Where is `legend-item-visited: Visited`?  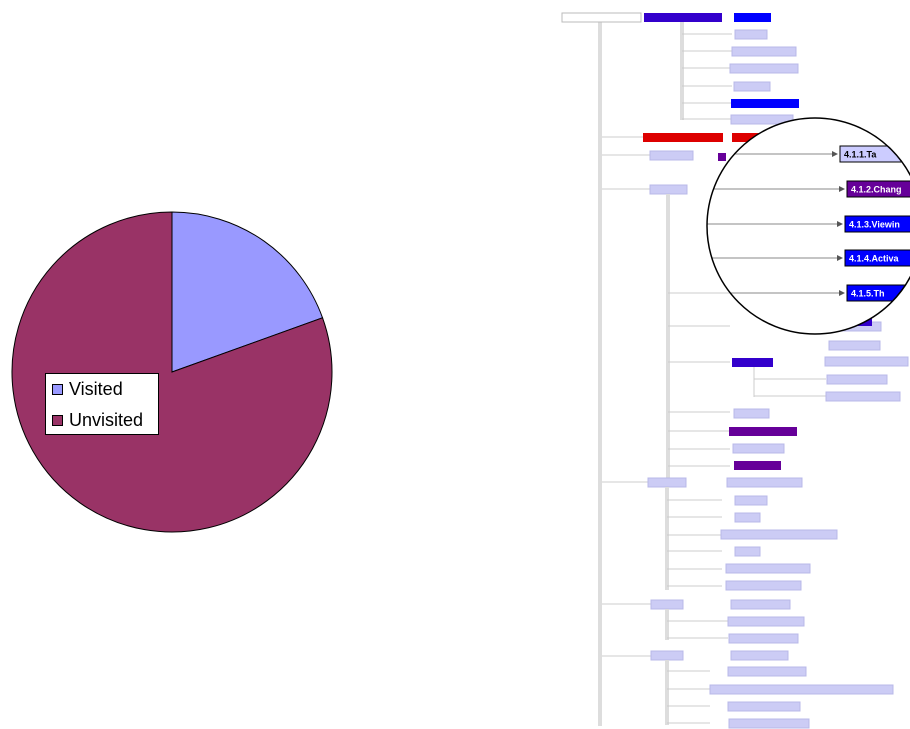
legend-item-visited: Visited is located at coordinates (87, 389).